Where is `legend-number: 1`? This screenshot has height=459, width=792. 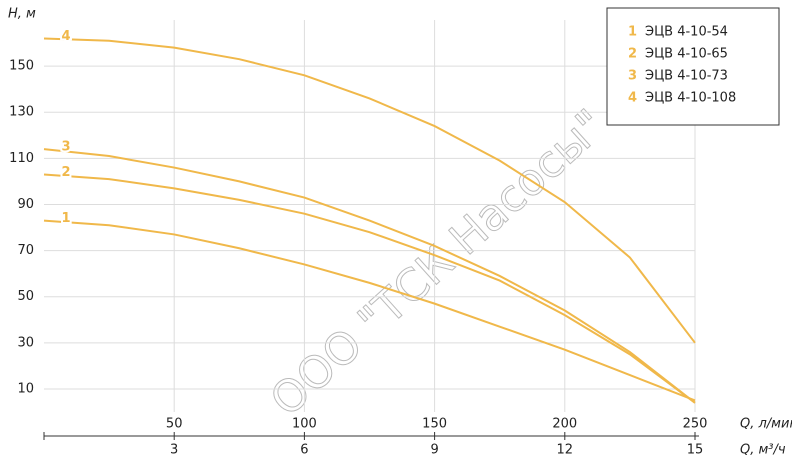 legend-number: 1 is located at coordinates (632, 32).